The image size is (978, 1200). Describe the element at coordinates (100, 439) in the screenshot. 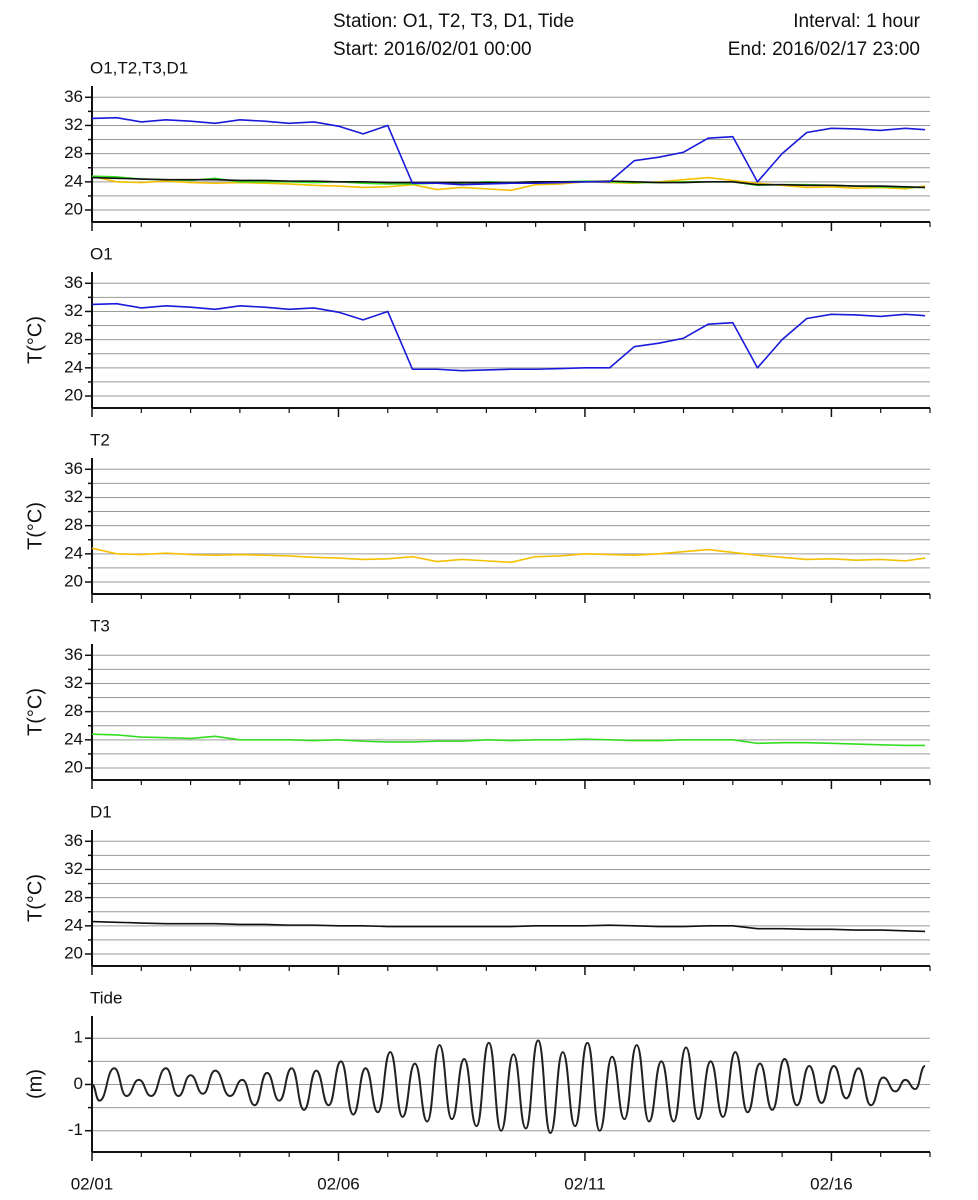

I see `panel-title: T2` at that location.